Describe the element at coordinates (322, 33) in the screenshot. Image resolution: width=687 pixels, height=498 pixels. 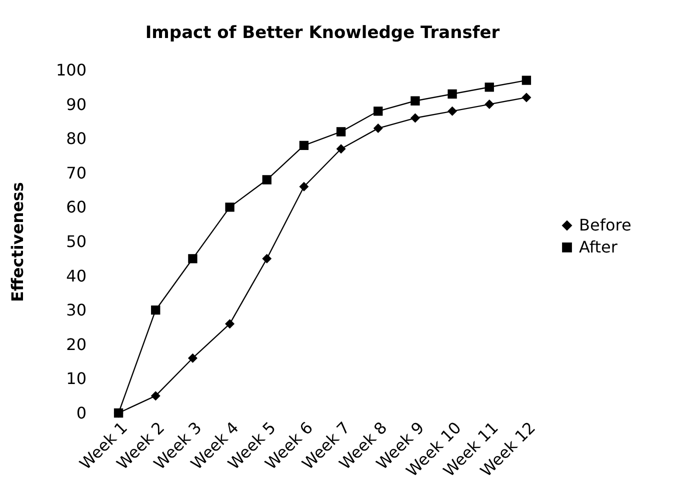
I see `chart-title: Impact of Better Knowledge Transfer` at that location.